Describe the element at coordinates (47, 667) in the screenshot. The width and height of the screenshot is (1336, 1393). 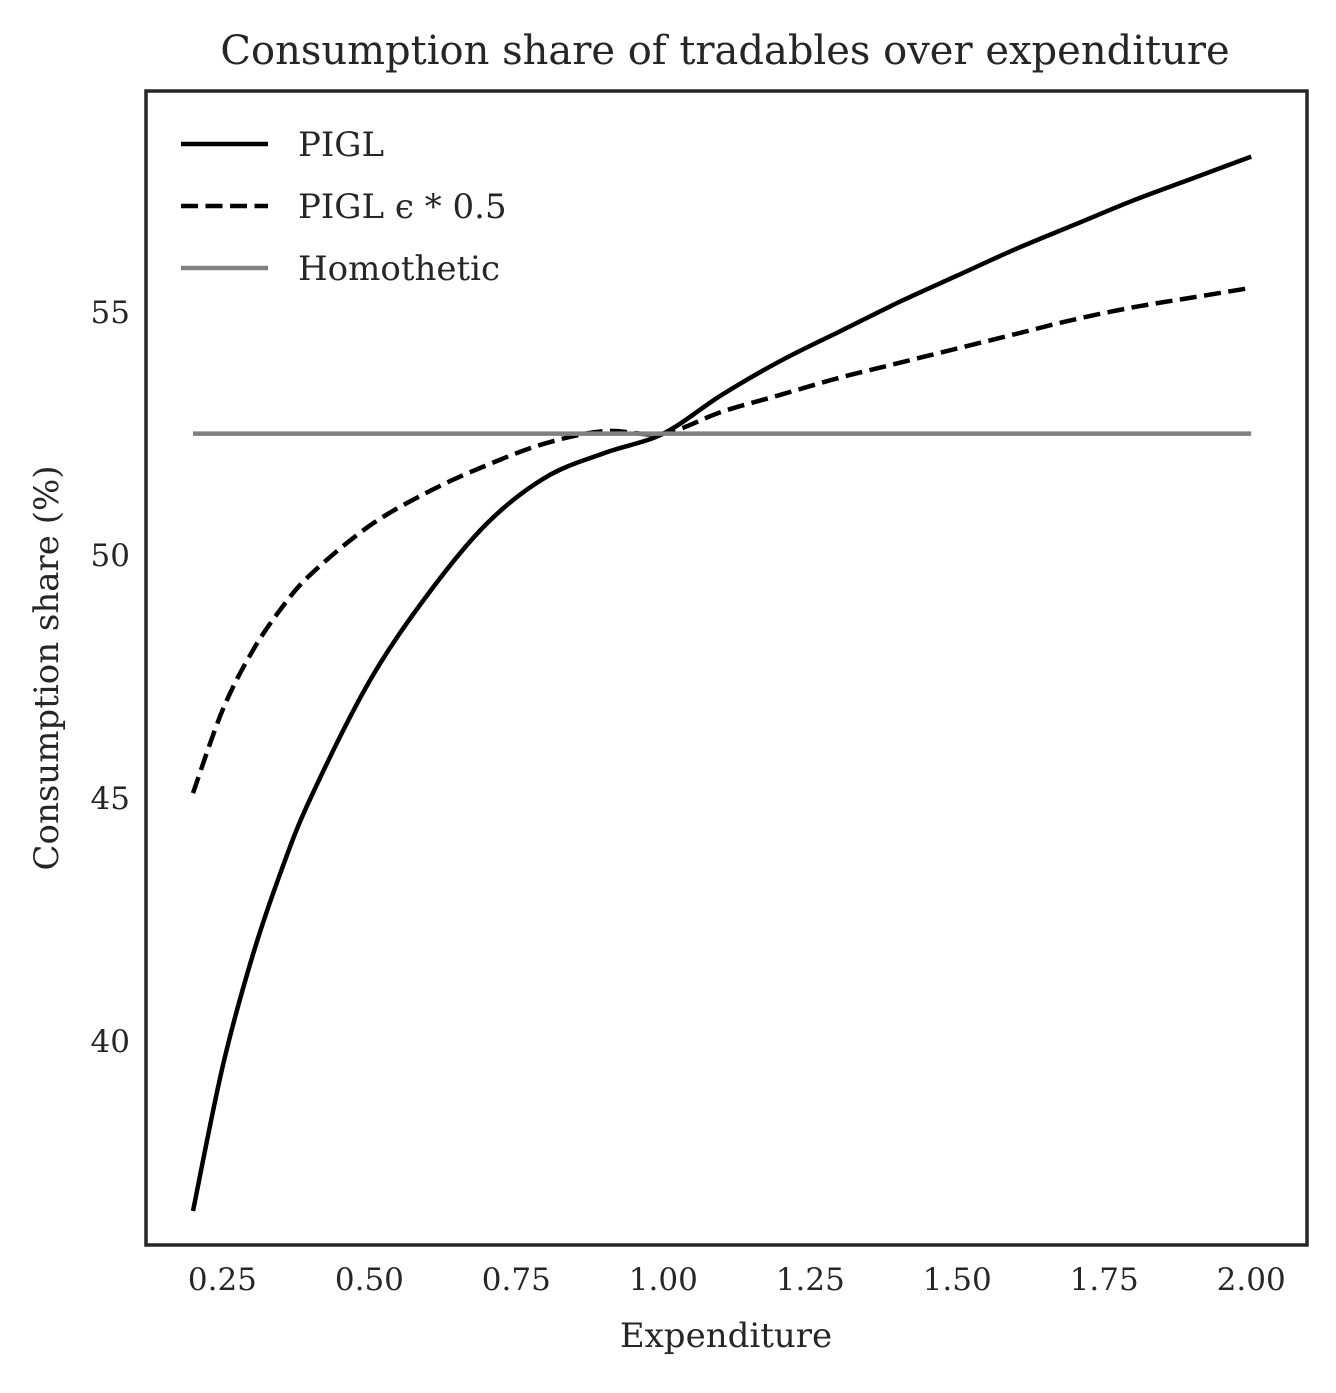
I see `y-axis-label: Consumption share (%)` at that location.